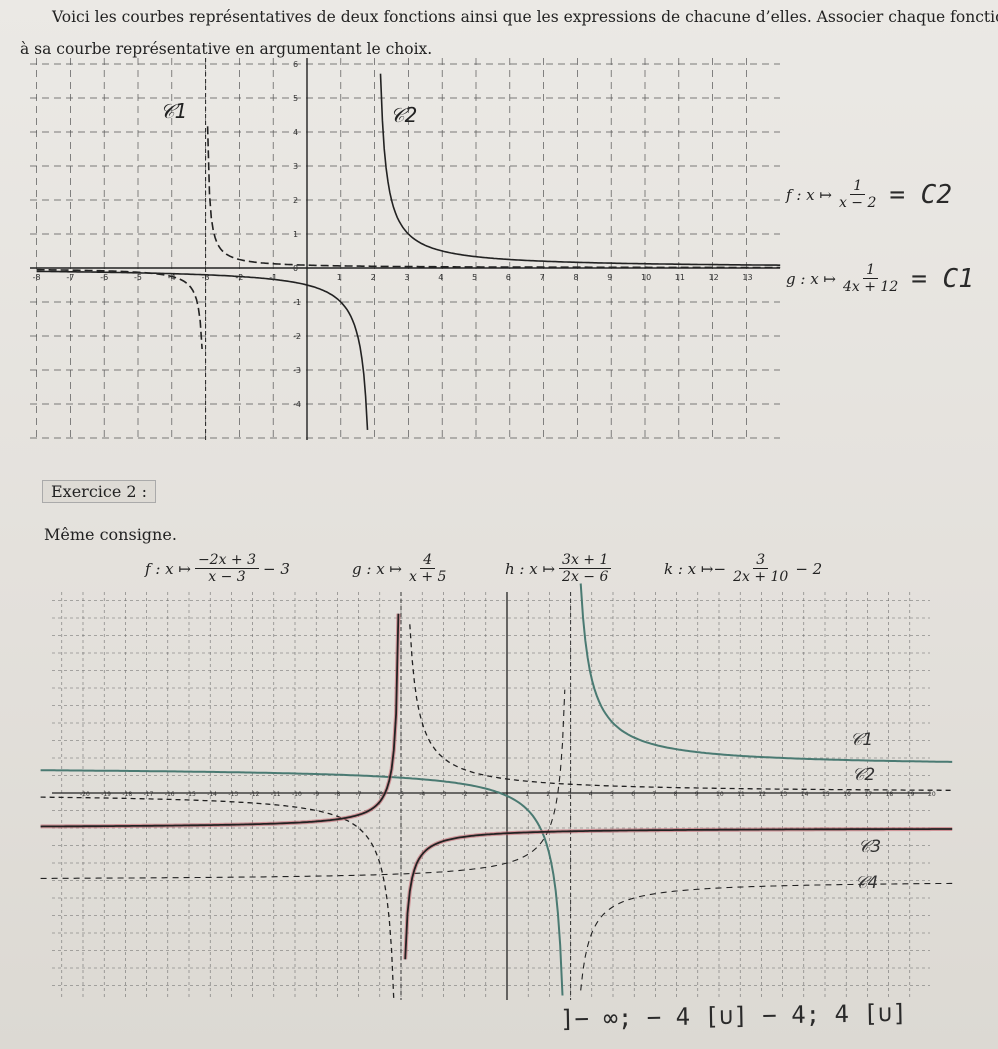 This screenshot has height=1049, width=998. Describe the element at coordinates (127, 794) in the screenshot. I see `x-tick-label: -18` at that location.